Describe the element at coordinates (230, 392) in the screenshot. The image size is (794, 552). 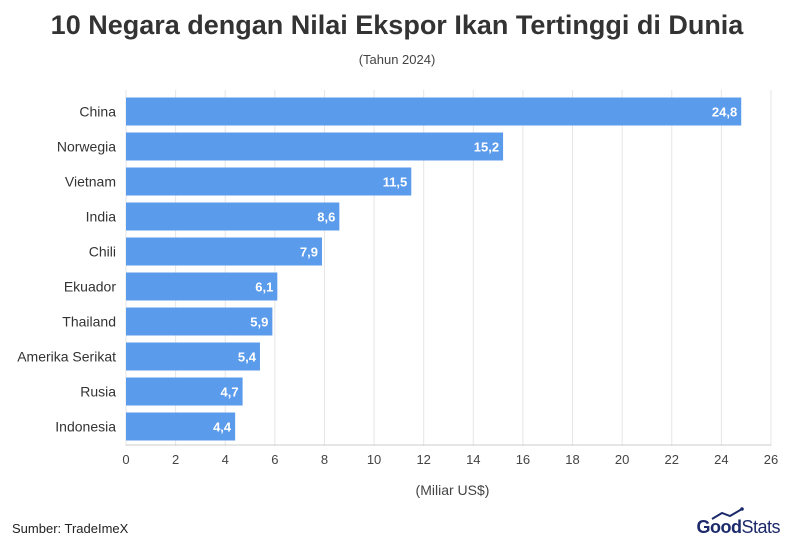
I see `data-label: 4,7` at that location.